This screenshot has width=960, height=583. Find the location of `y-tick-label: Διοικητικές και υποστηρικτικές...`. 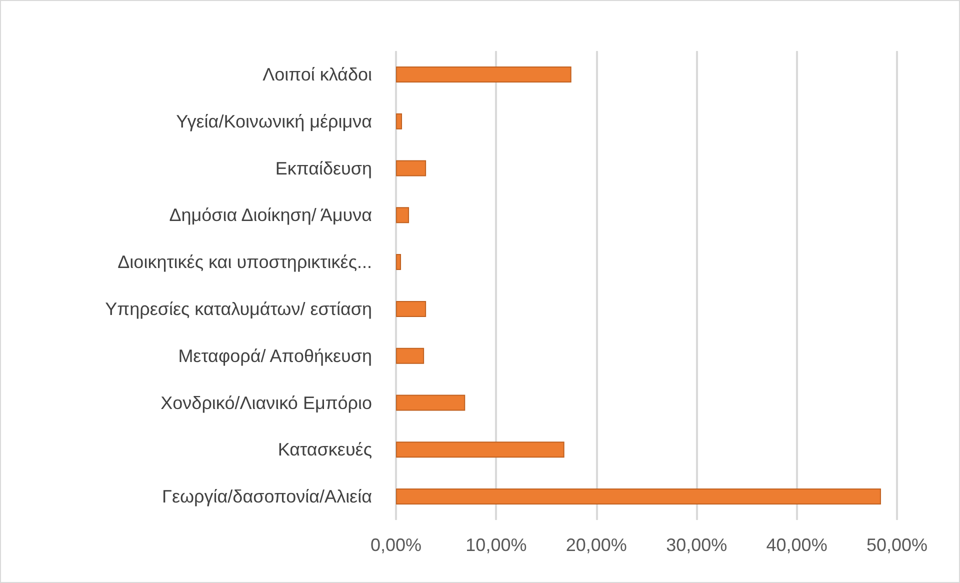

y-tick-label: Διοικητικές και υποστηρικτικές... is located at coordinates (245, 262).